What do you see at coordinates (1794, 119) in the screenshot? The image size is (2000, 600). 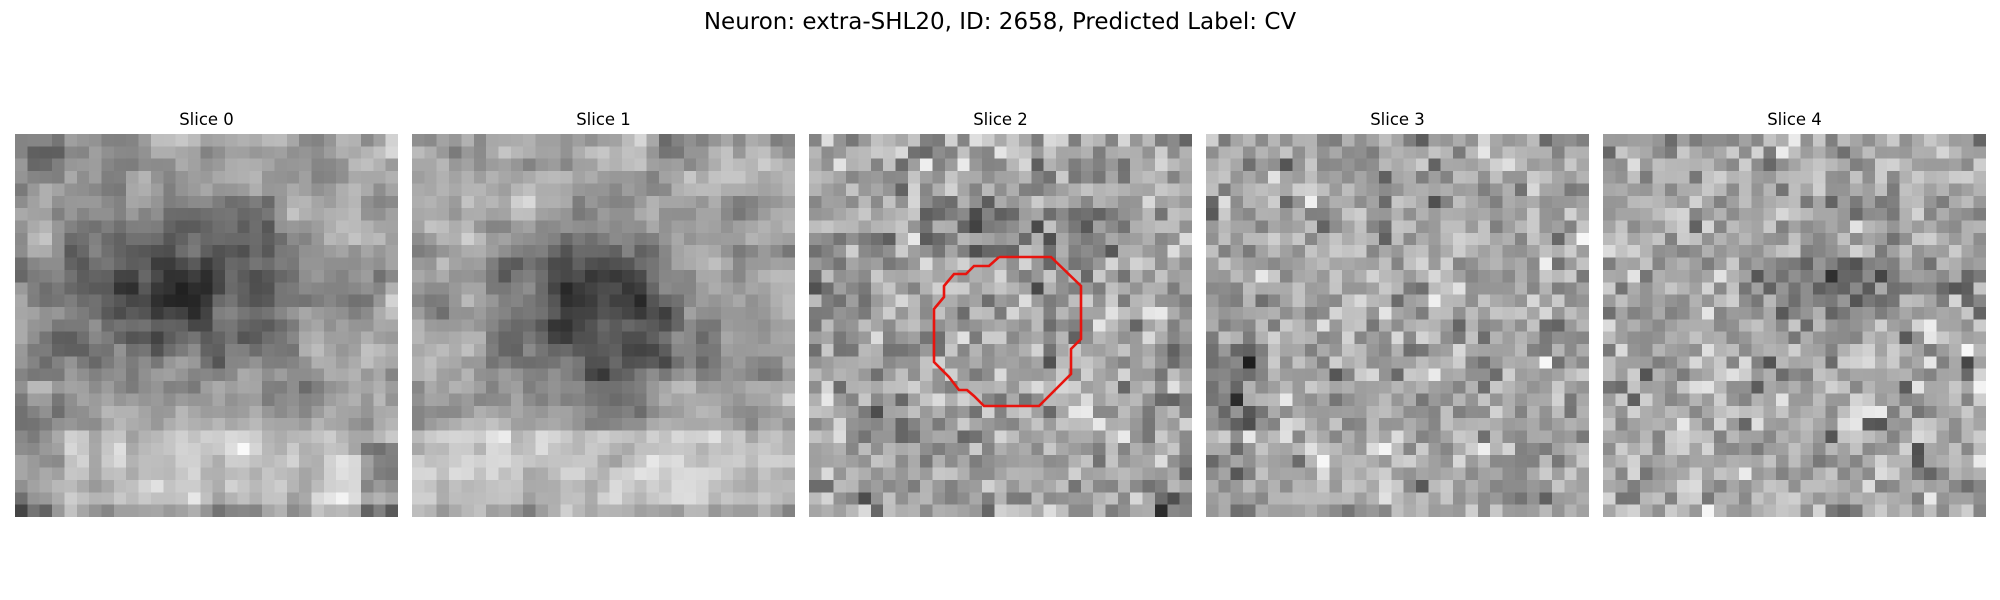 I see `slice-4-title: Slice 4` at bounding box center [1794, 119].